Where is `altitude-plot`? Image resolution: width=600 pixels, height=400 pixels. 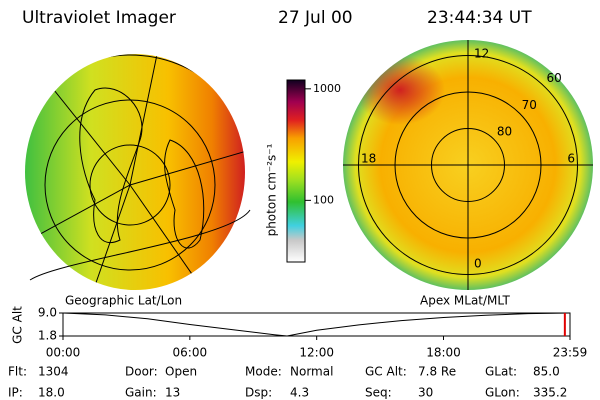 altitude-plot is located at coordinates (315, 326).